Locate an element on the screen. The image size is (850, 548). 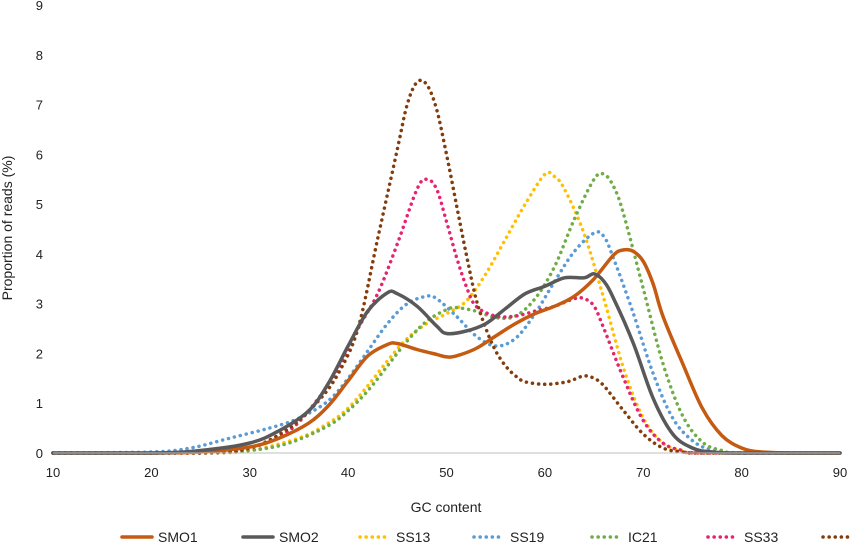
legend-label-ss33: SS33 is located at coordinates (761, 537).